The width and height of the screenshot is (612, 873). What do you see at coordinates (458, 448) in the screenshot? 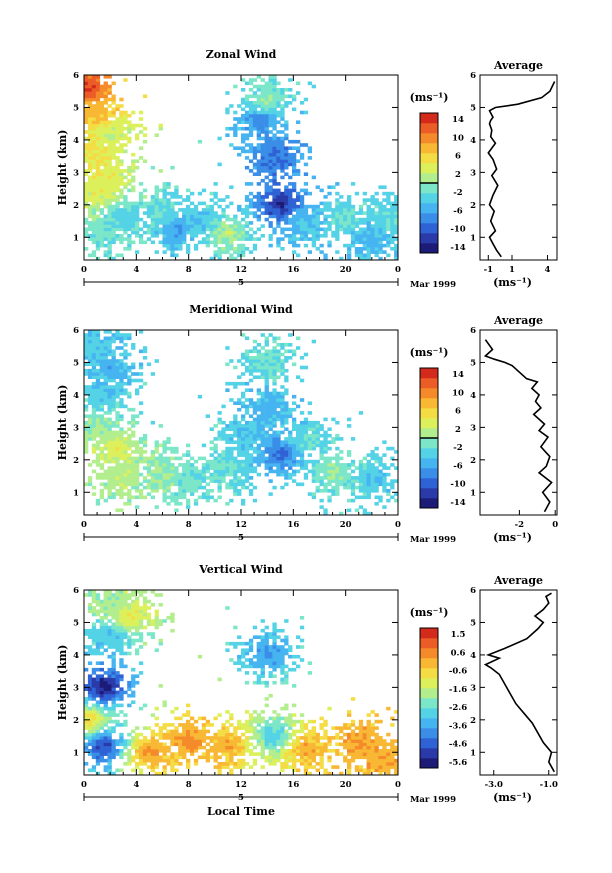
I see `colorbar-tick-label: -2` at bounding box center [458, 448].